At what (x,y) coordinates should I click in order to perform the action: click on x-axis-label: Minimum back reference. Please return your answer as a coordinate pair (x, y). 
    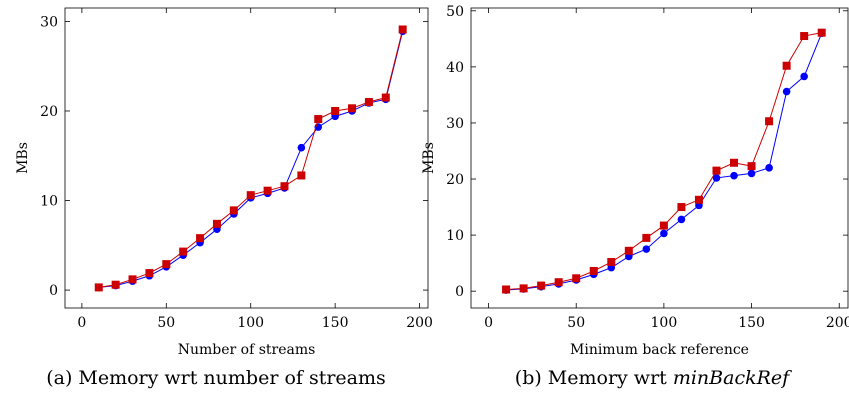
    Looking at the image, I should click on (659, 350).